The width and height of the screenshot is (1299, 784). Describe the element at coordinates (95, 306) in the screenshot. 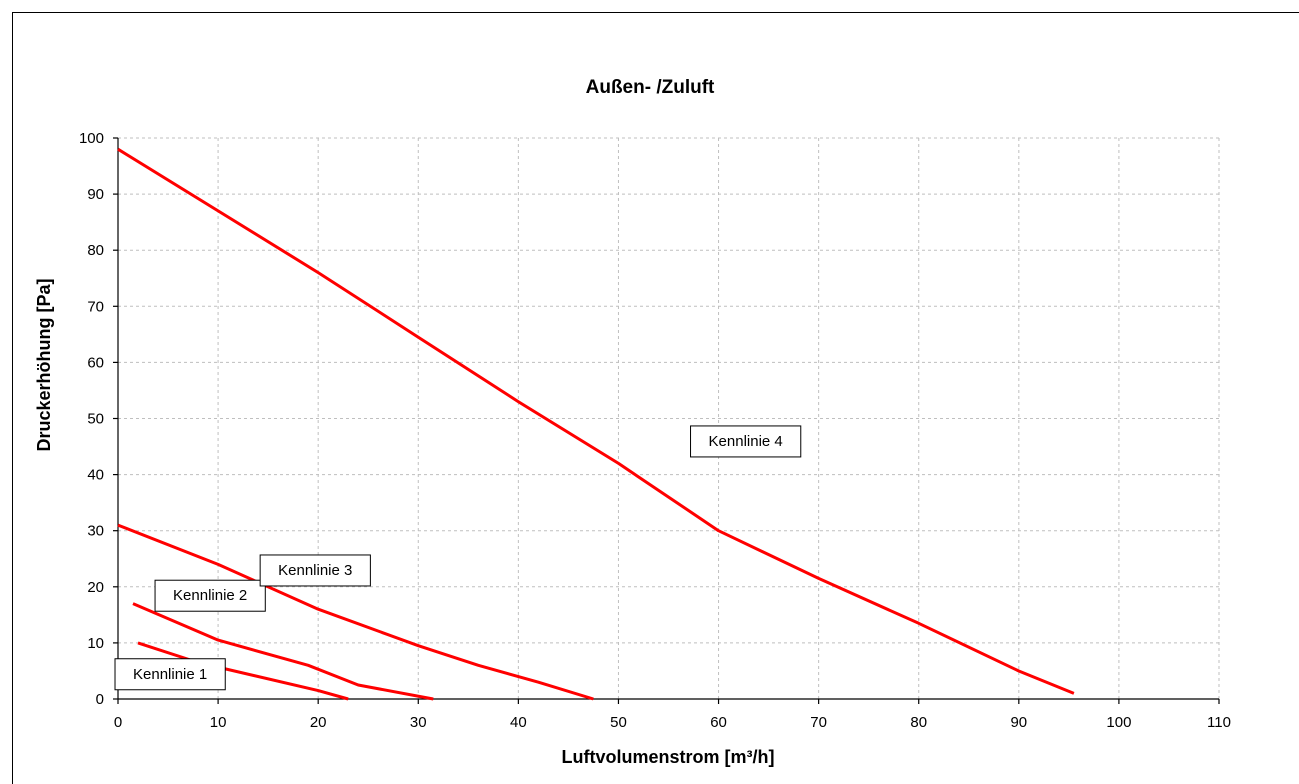

I see `y-tick-label-7: 70` at that location.